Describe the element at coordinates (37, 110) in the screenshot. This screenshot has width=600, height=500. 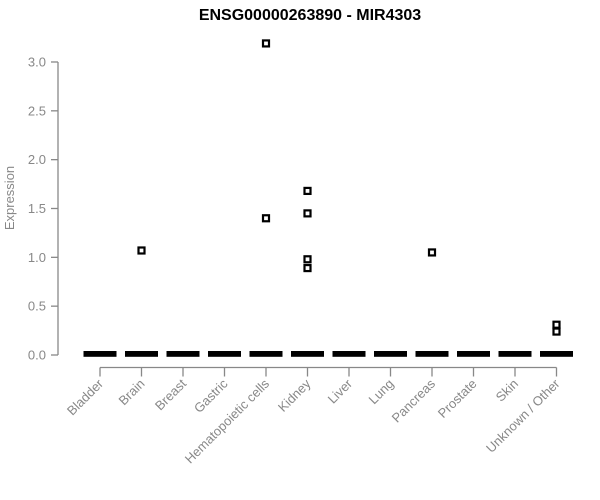
I see `y-tick-label: 2.5` at that location.